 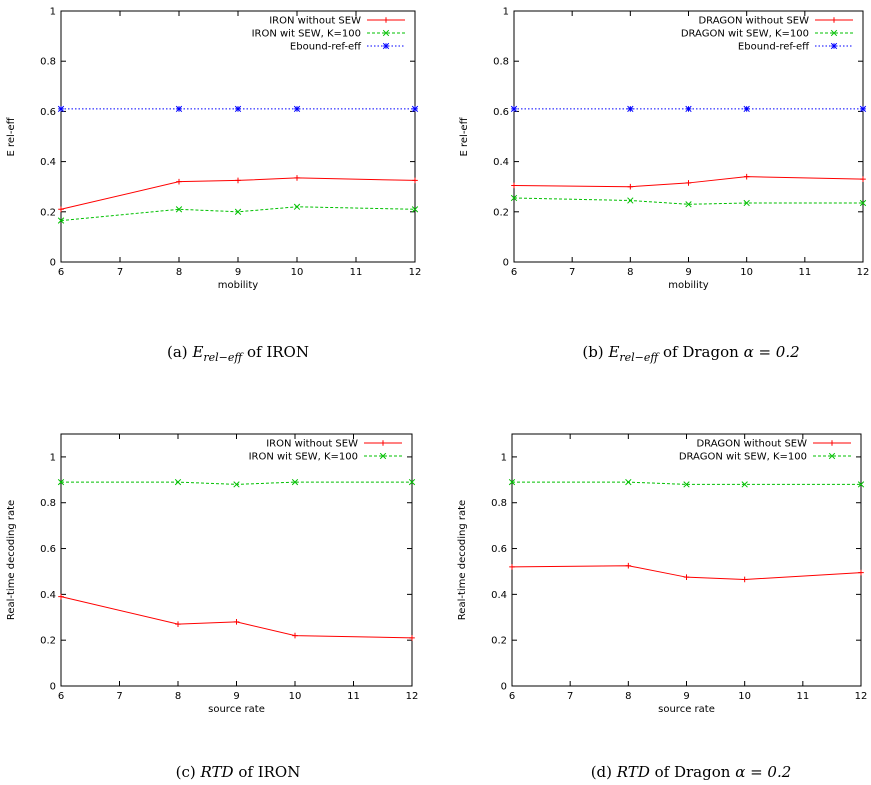 I want to click on caption-text: of IRON, so click(x=278, y=352).